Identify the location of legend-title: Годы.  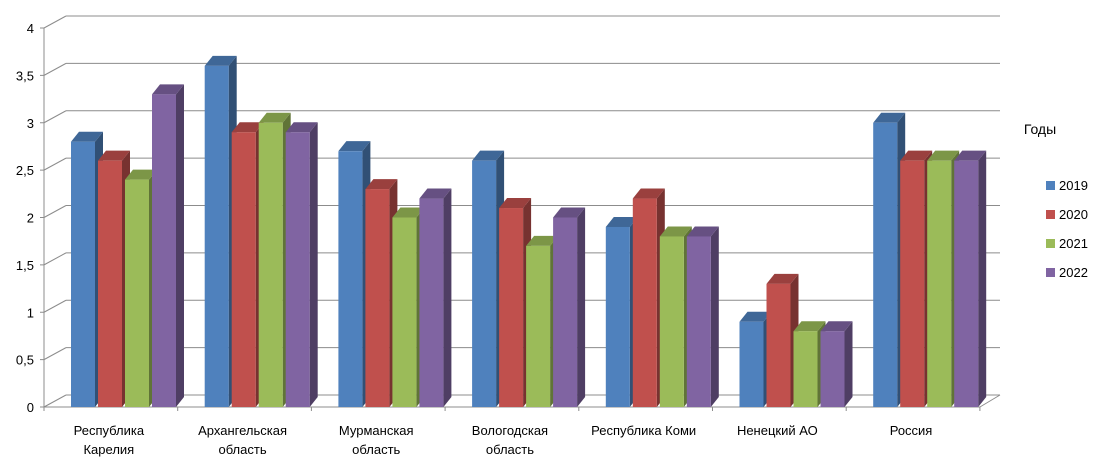
(1040, 129).